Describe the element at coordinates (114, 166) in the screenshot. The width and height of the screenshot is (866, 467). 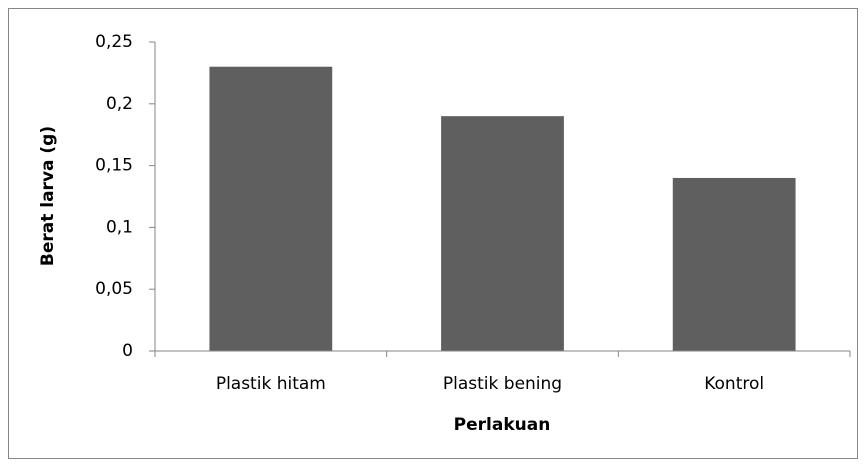
I see `y-tick-label: 0,15` at that location.